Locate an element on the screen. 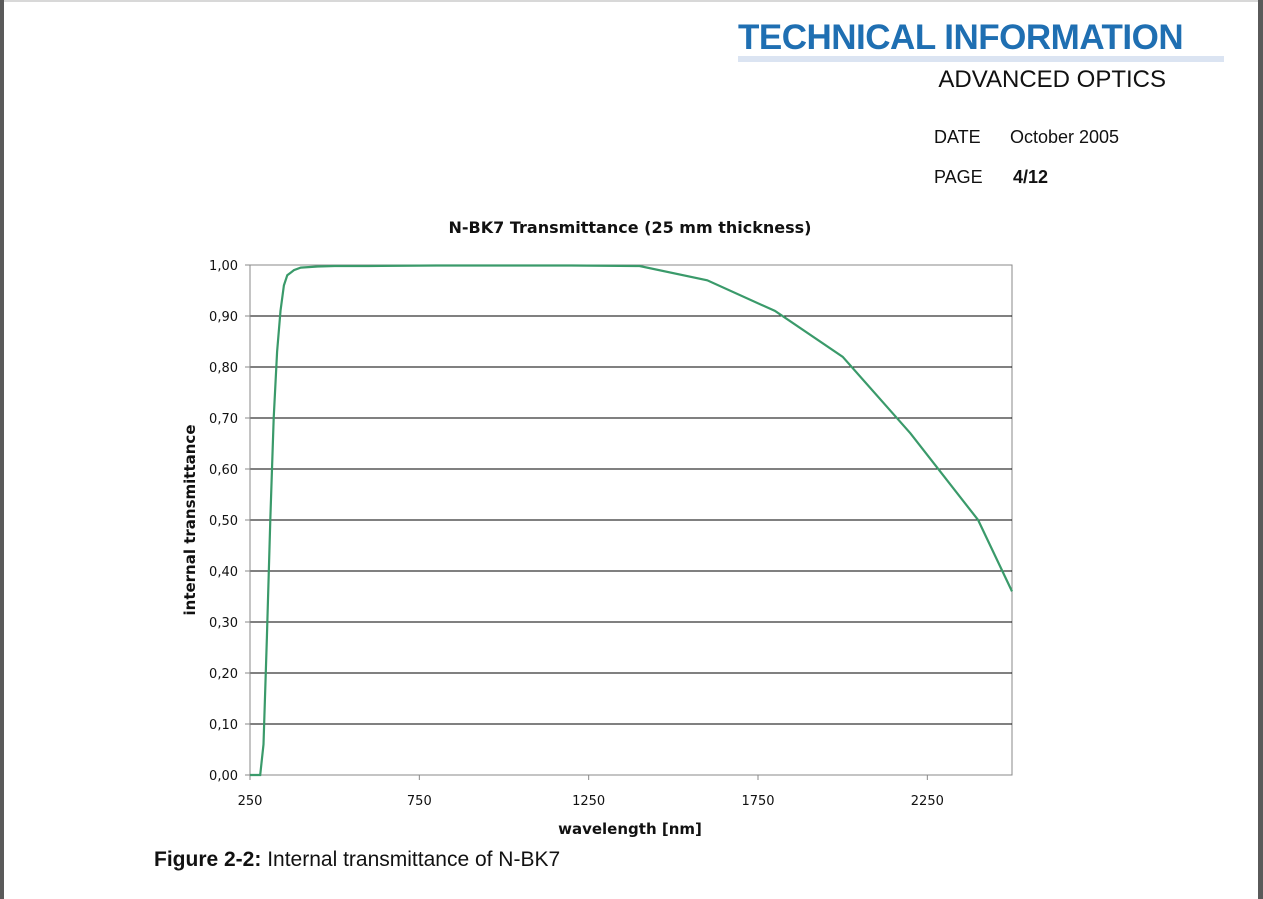 The width and height of the screenshot is (1263, 899). y-tick-label: 0,90 is located at coordinates (223, 317).